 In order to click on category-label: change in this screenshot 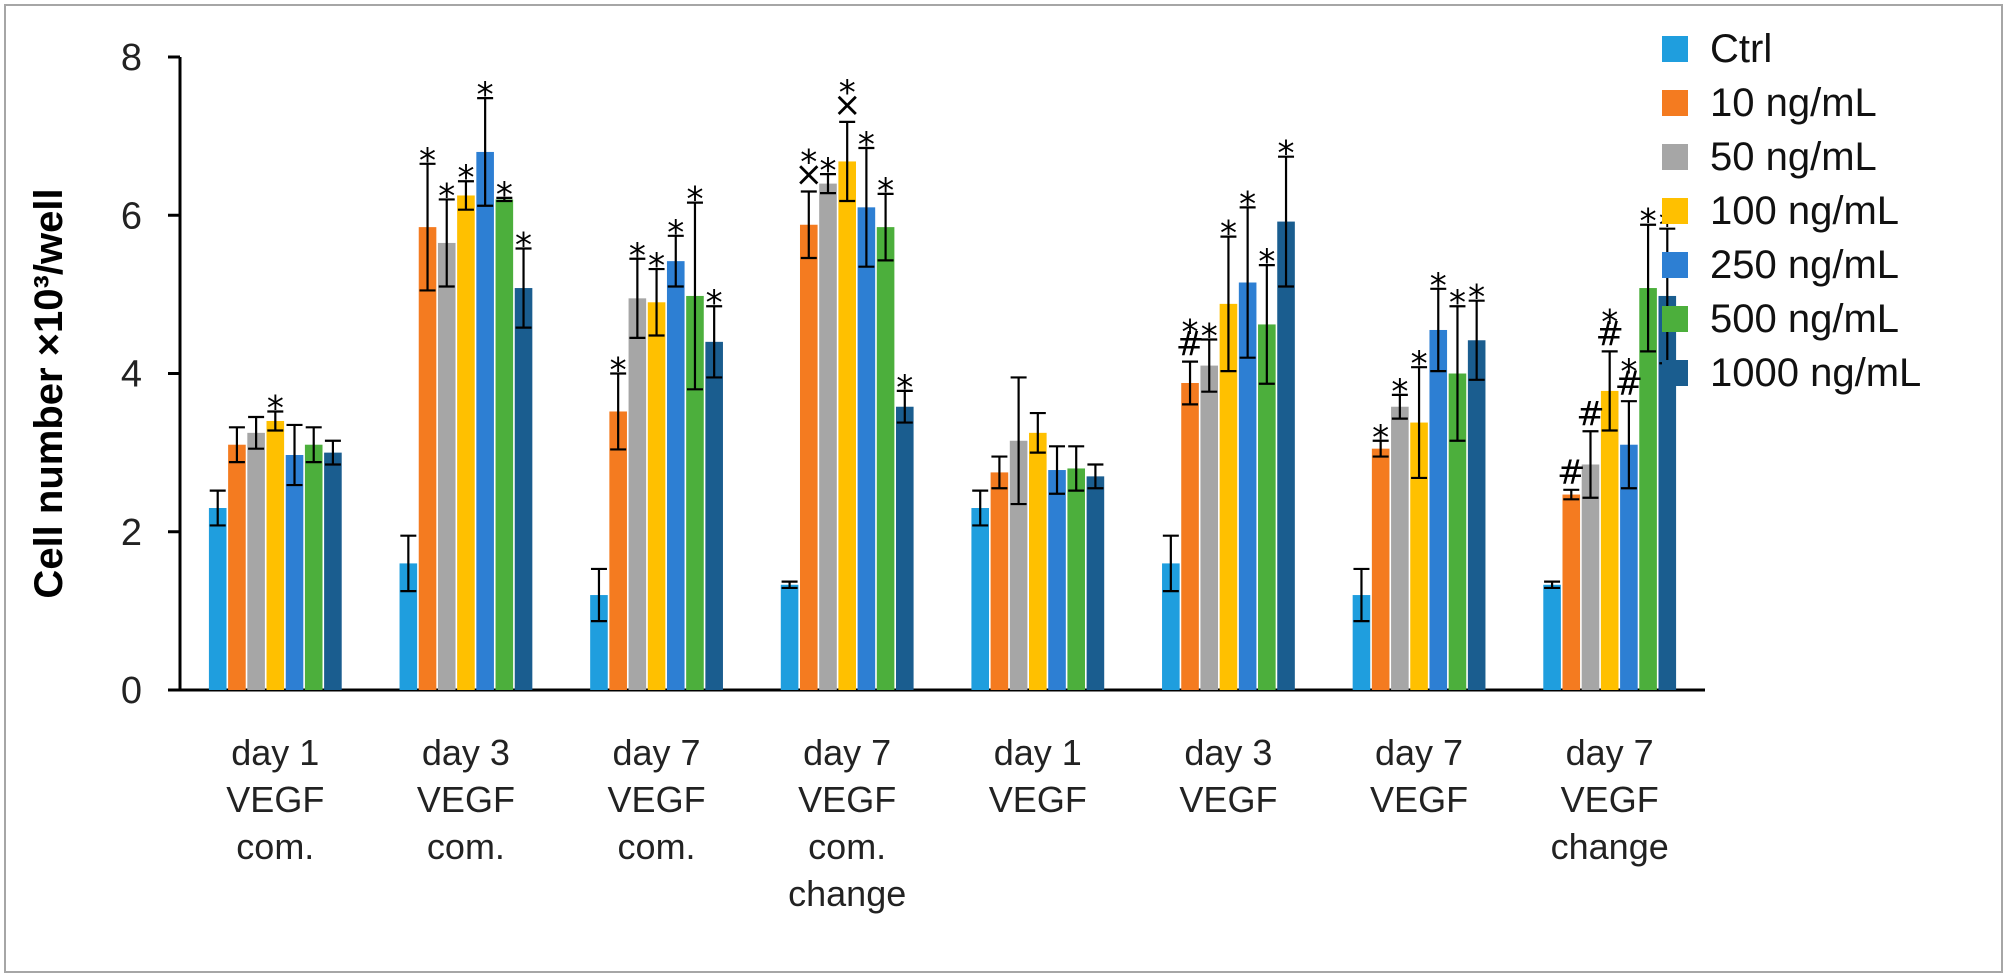, I will do `click(847, 893)`.